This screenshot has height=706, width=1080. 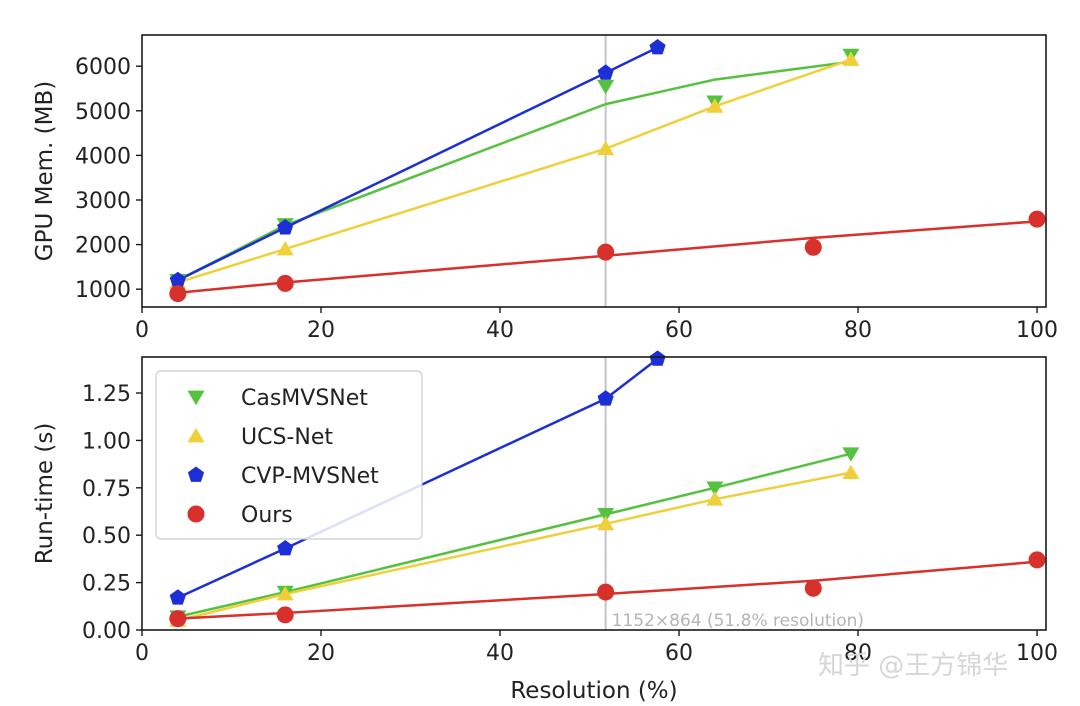 I want to click on runtime-legend-marker-casmvsnet, so click(x=196, y=398).